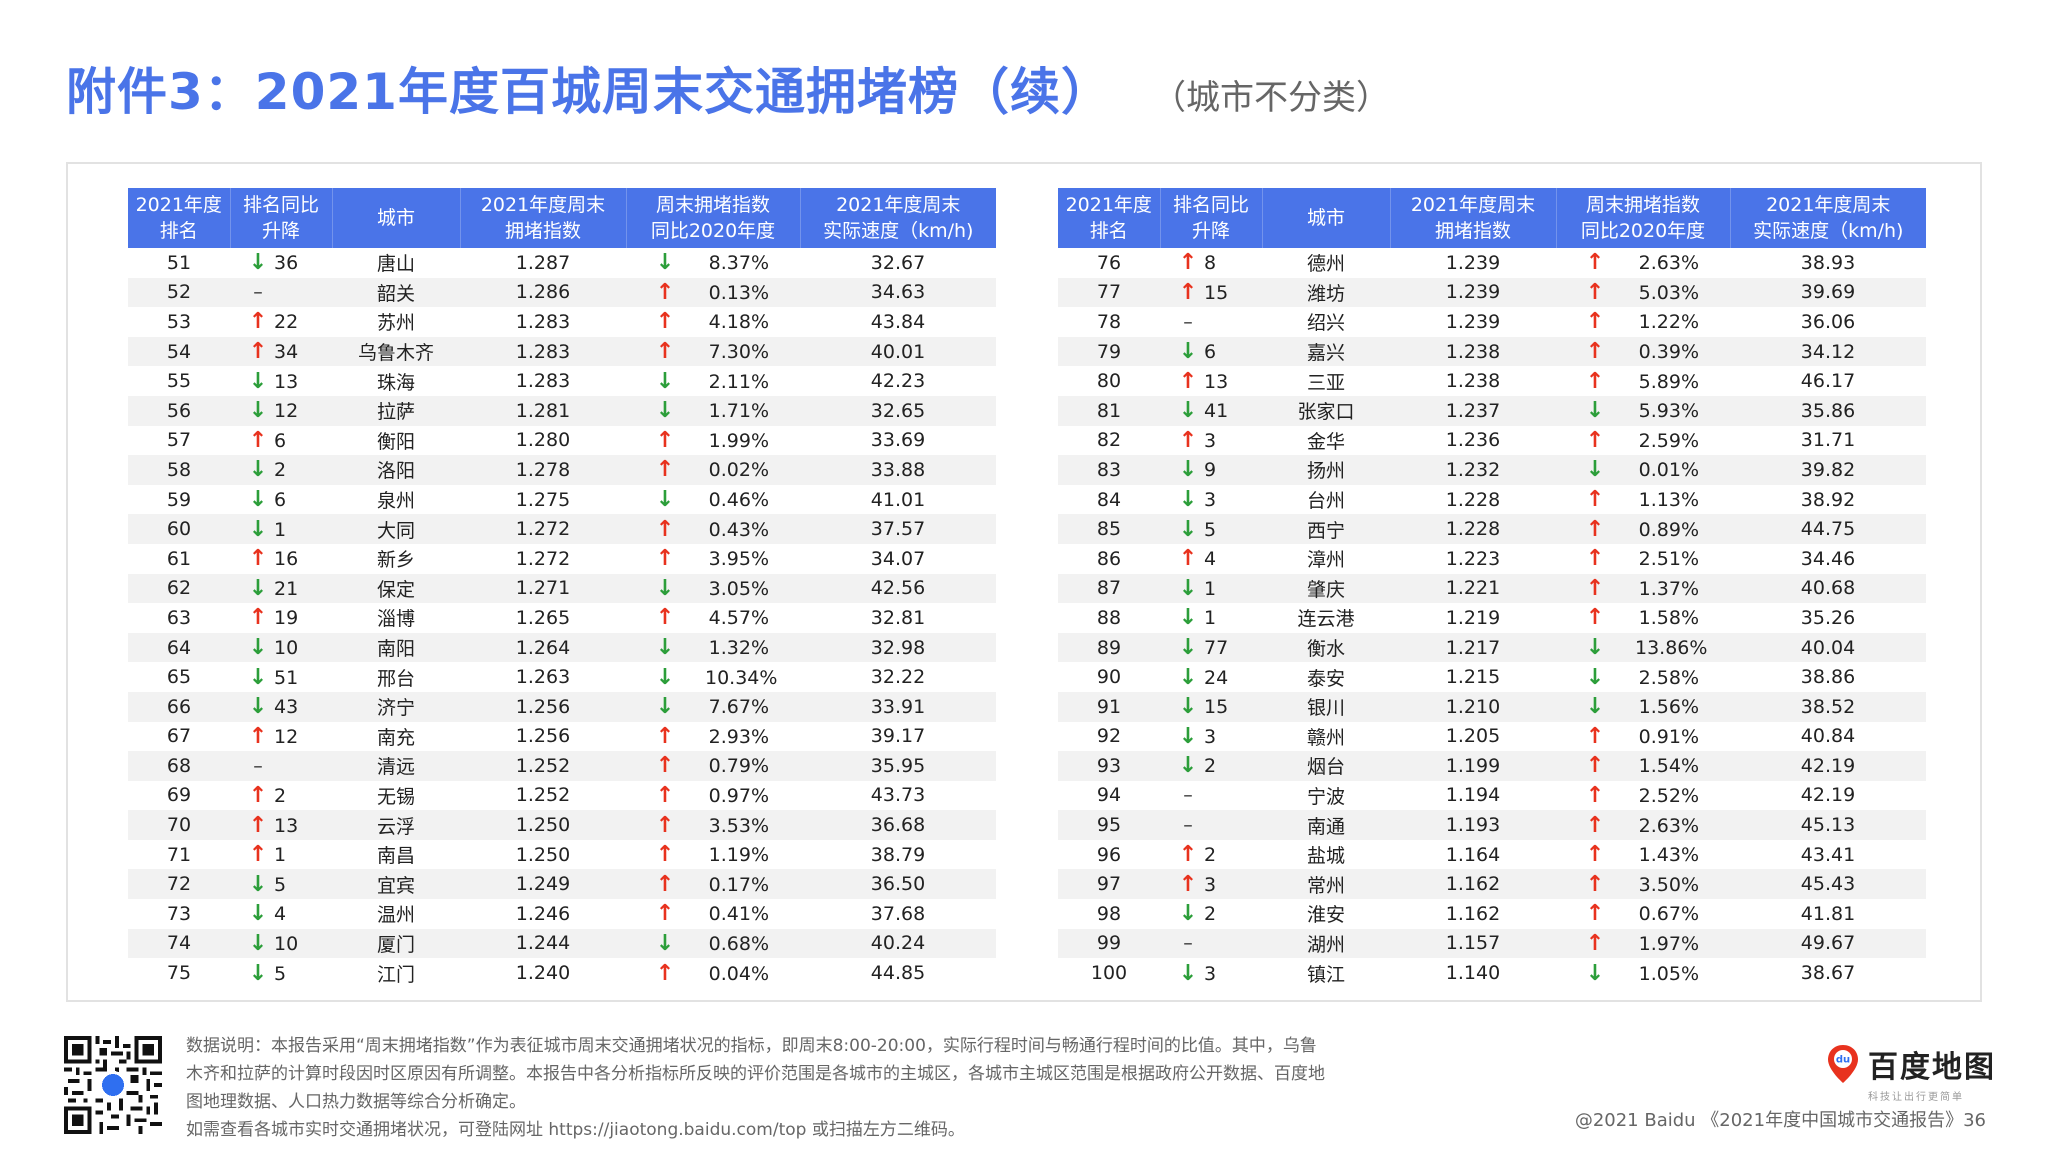 This screenshot has height=1152, width=2048. I want to click on index-cell: 1.275, so click(543, 499).